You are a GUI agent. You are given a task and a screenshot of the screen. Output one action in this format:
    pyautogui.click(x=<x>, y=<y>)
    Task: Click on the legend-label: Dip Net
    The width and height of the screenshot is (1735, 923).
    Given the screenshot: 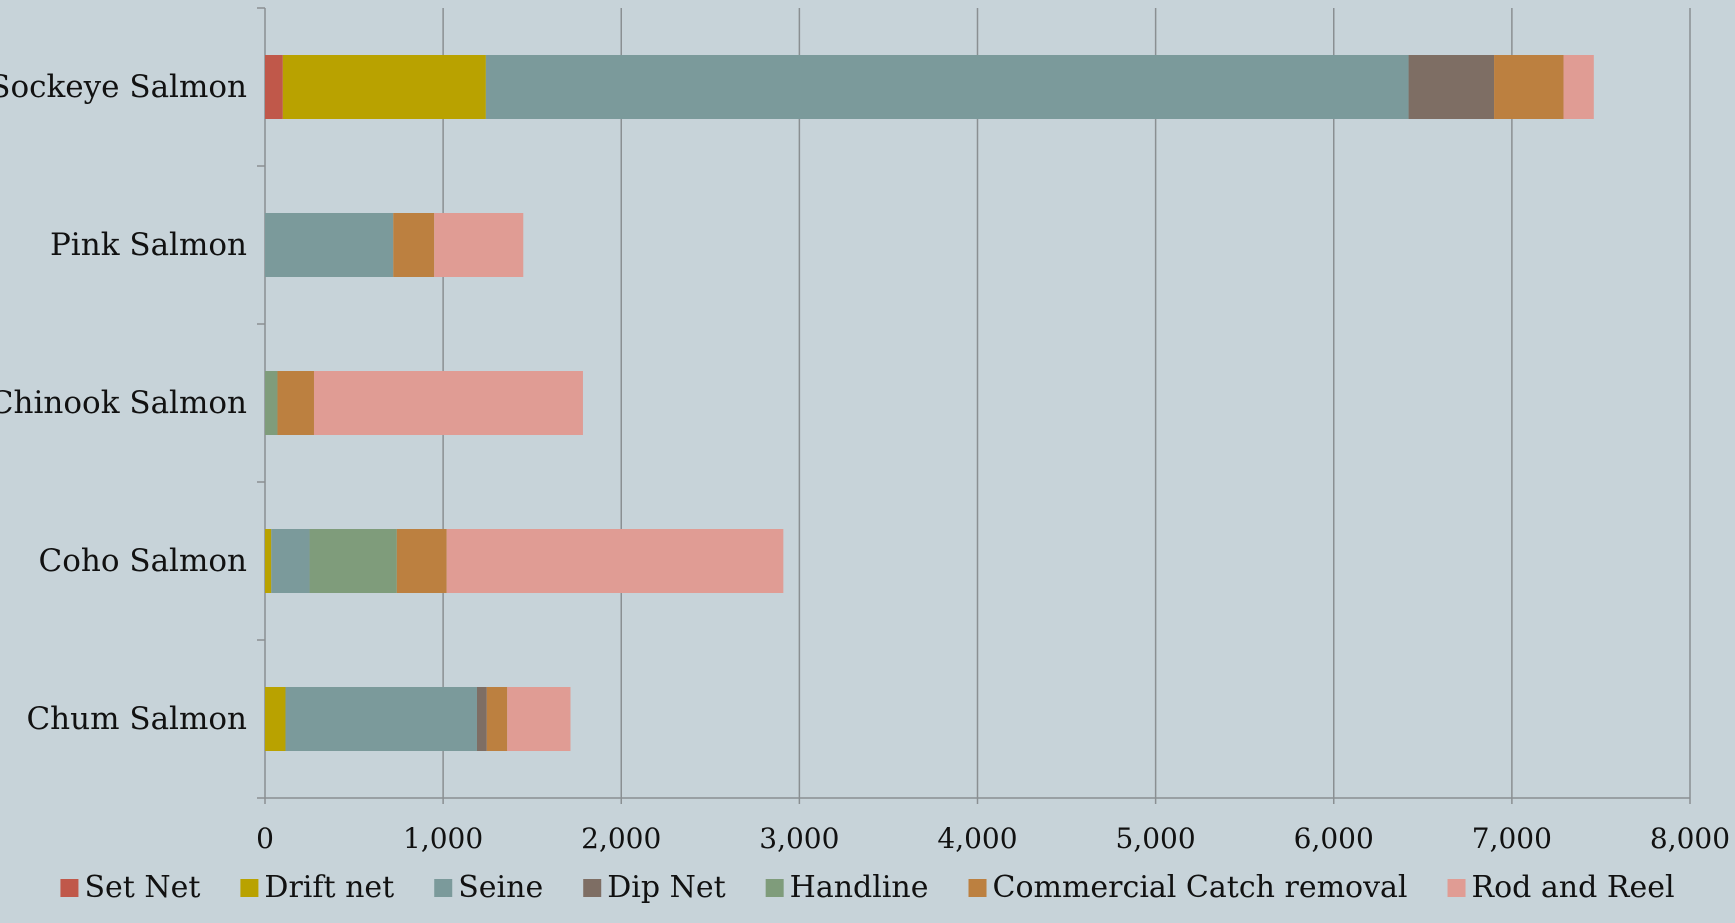 What is the action you would take?
    pyautogui.click(x=666, y=887)
    